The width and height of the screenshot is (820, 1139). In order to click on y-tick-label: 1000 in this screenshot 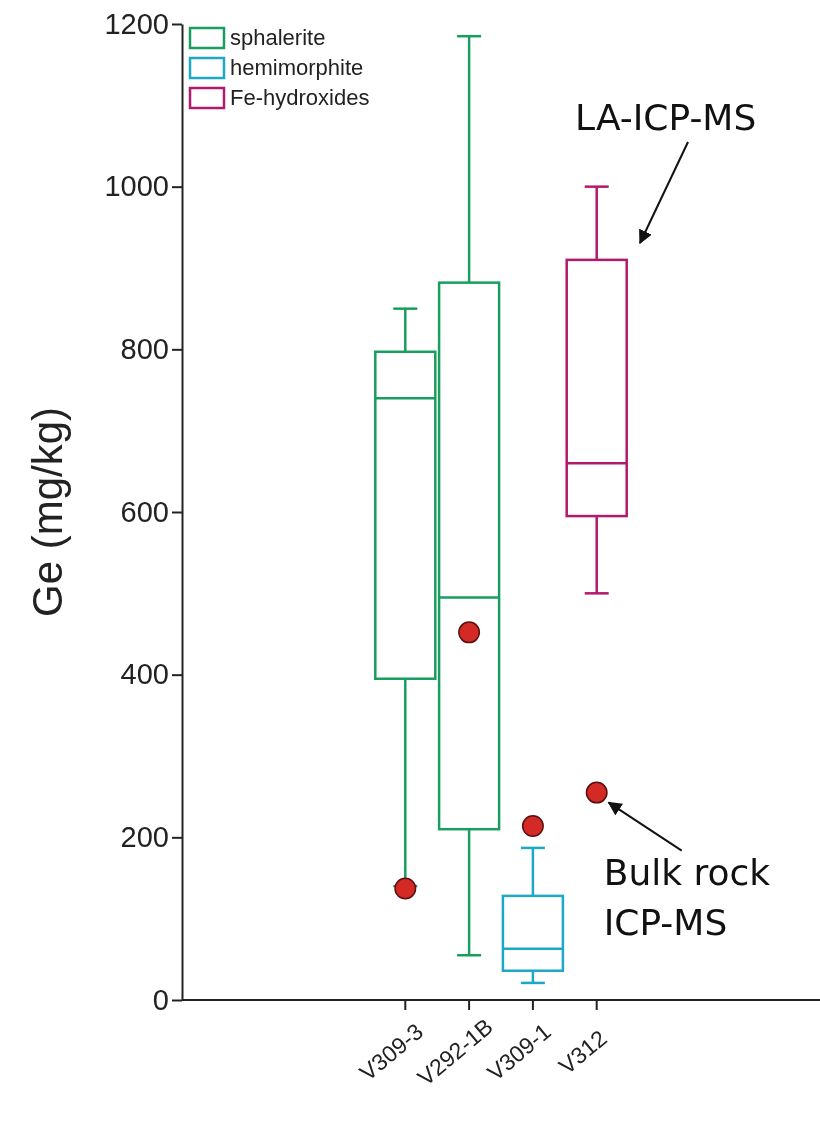, I will do `click(136, 186)`.